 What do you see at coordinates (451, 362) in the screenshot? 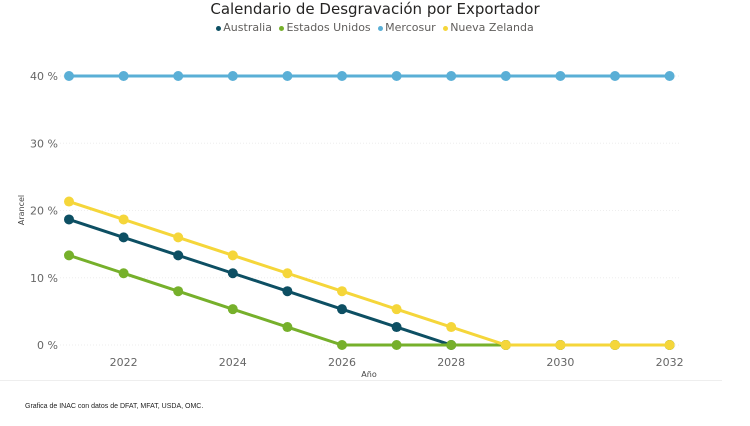
I see `x-tick-label: 2028` at bounding box center [451, 362].